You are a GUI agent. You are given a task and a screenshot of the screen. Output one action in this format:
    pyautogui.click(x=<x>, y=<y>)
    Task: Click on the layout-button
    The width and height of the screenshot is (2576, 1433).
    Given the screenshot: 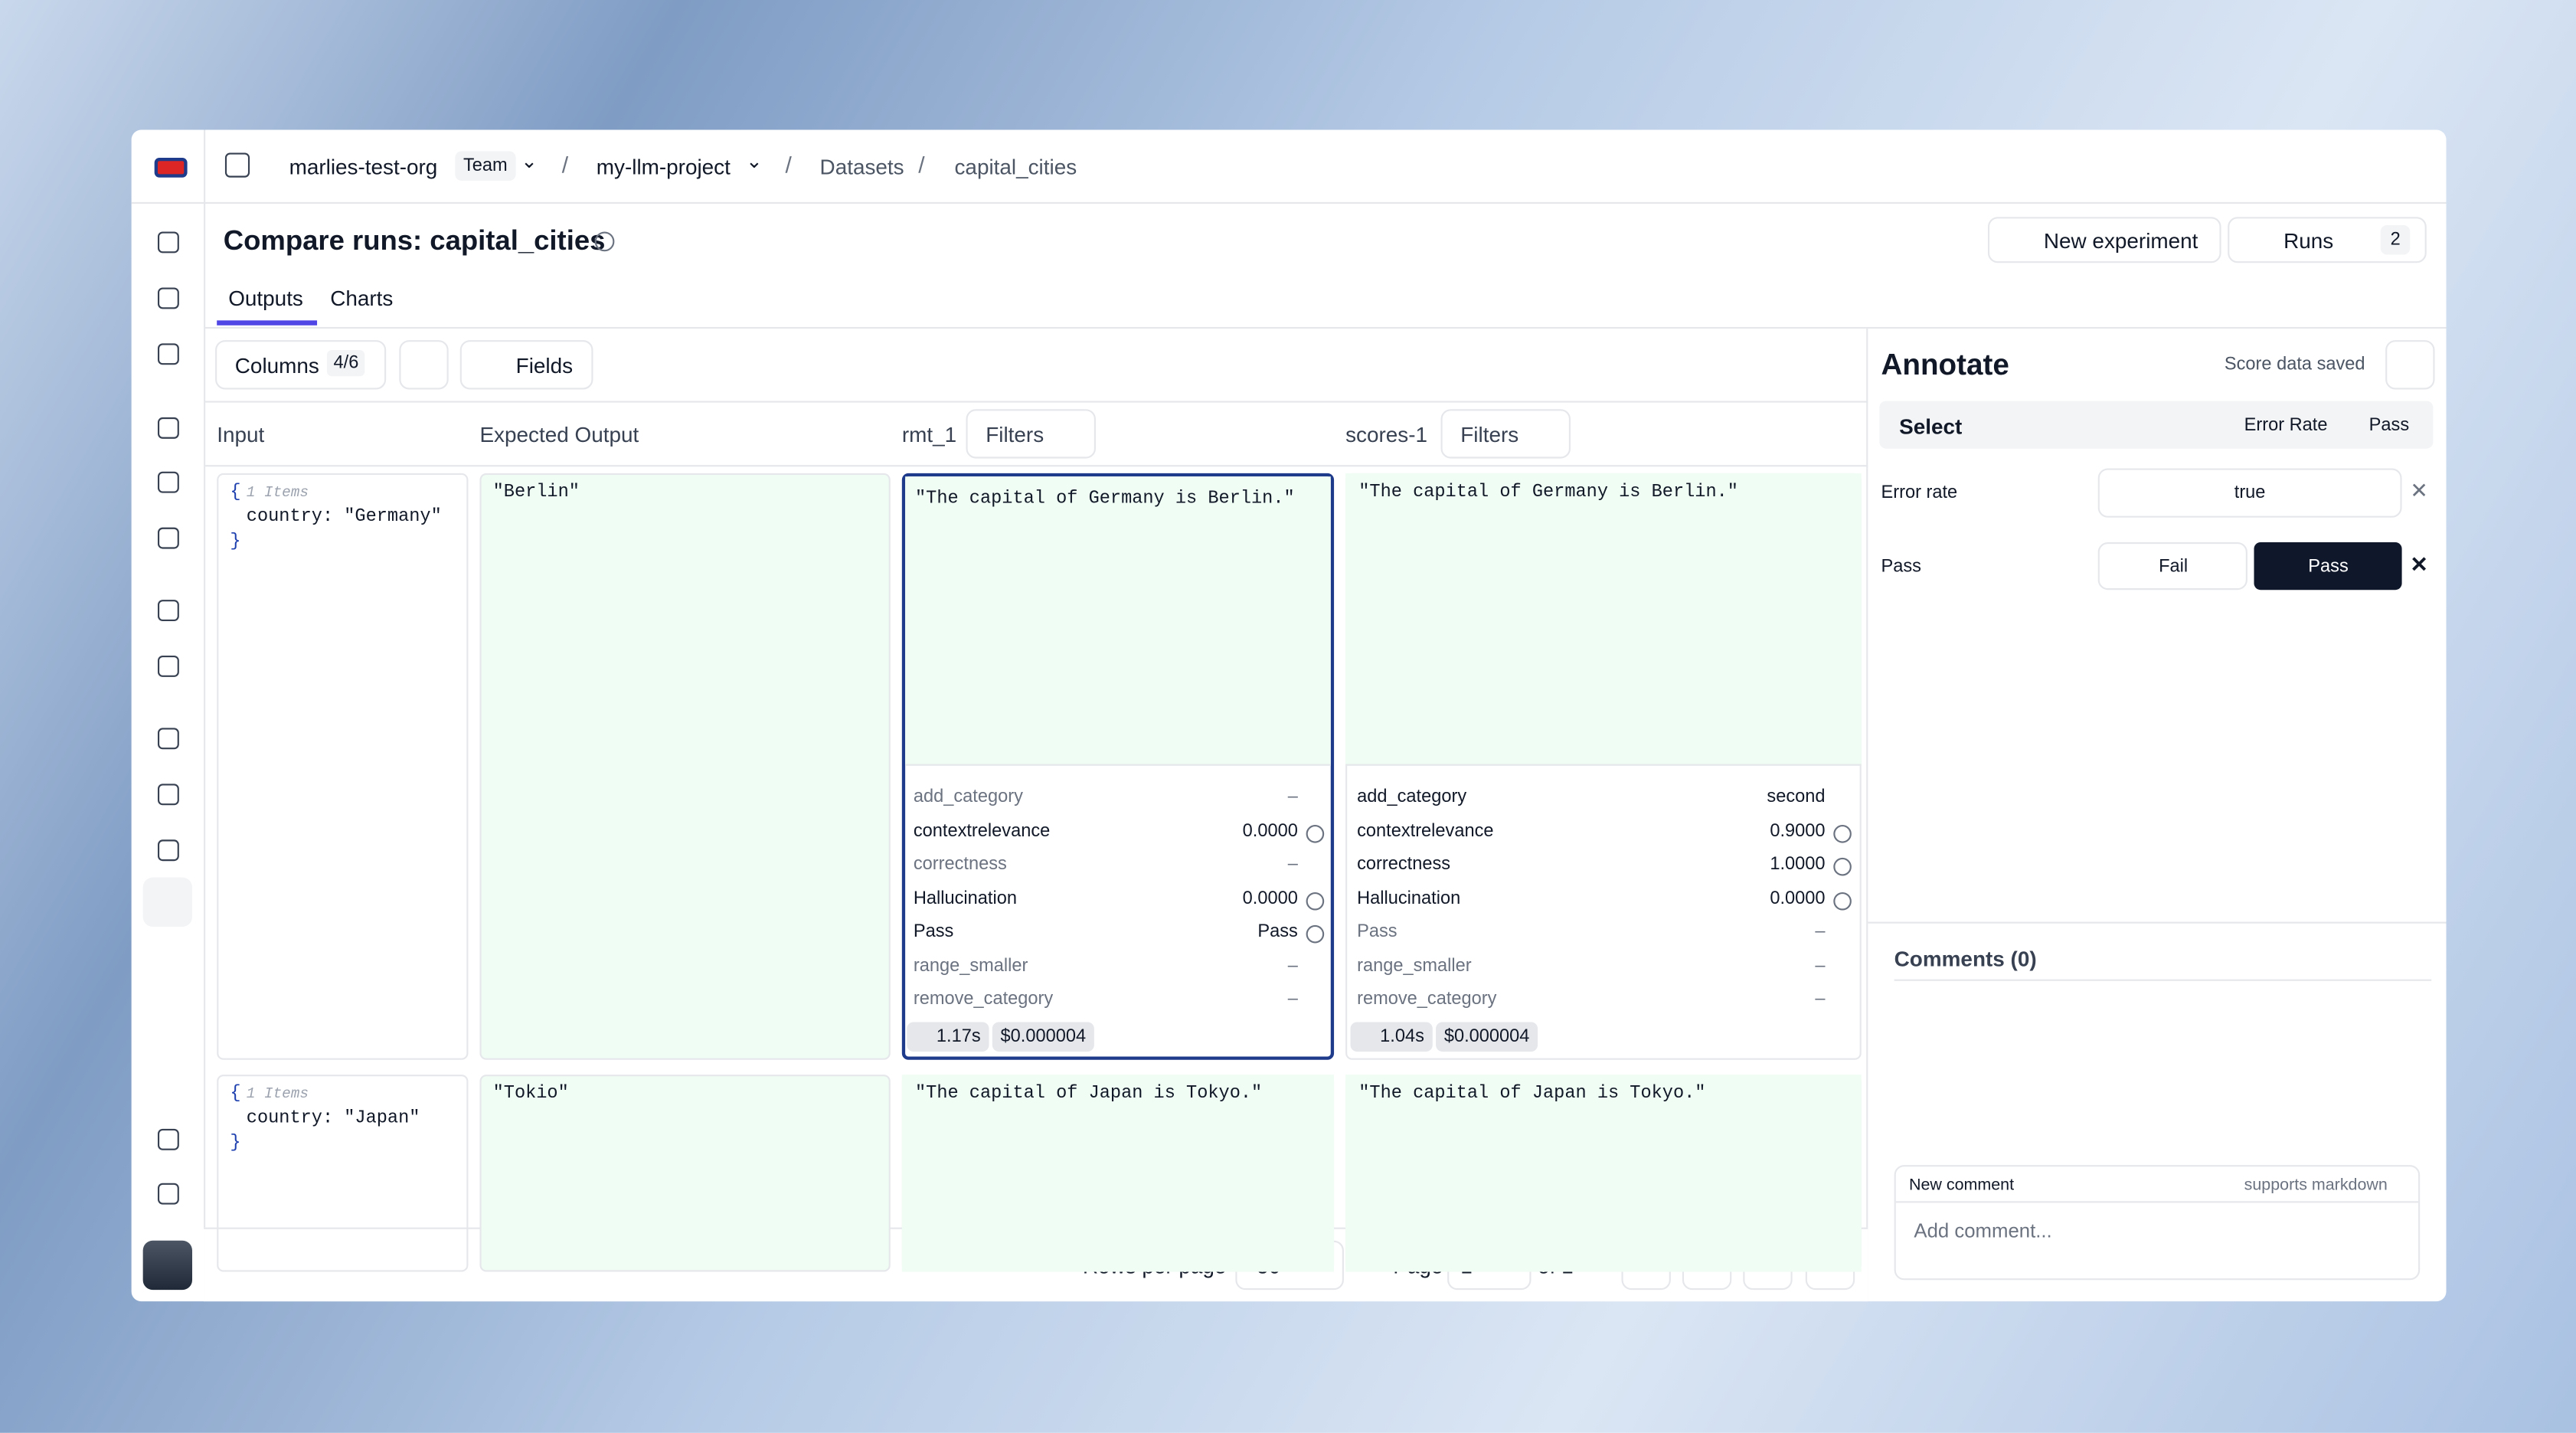 What is the action you would take?
    pyautogui.click(x=424, y=365)
    